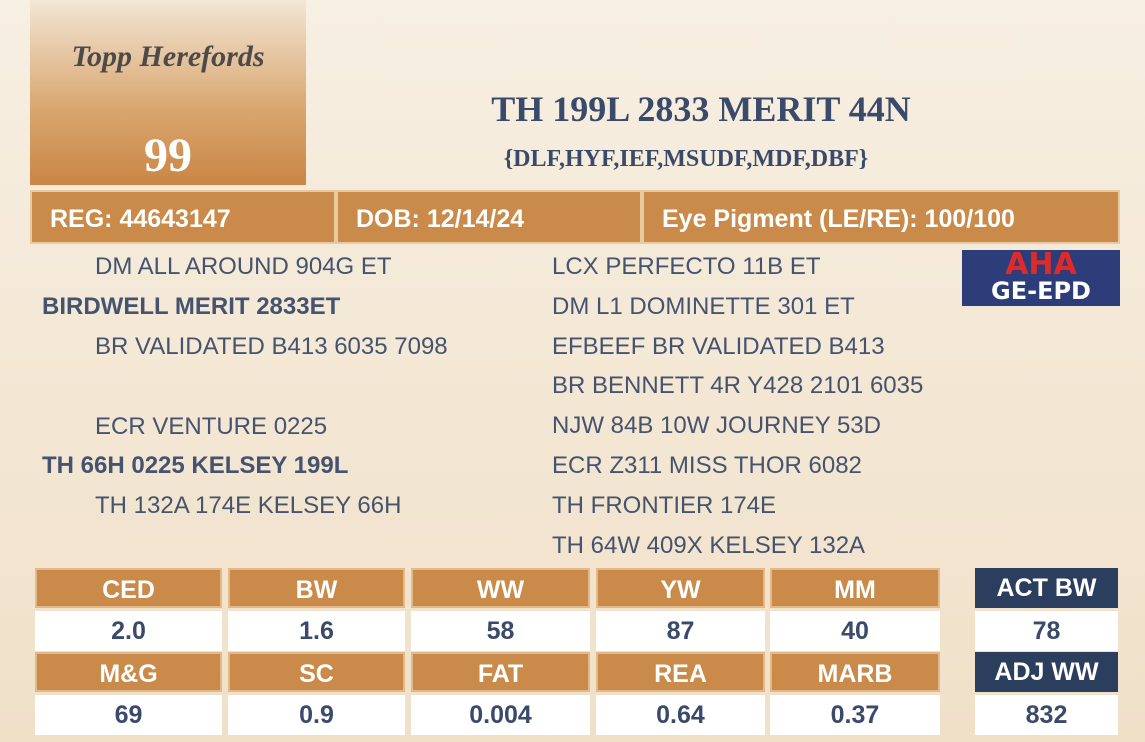  Describe the element at coordinates (128, 631) in the screenshot. I see `epd-value: 2.0` at that location.